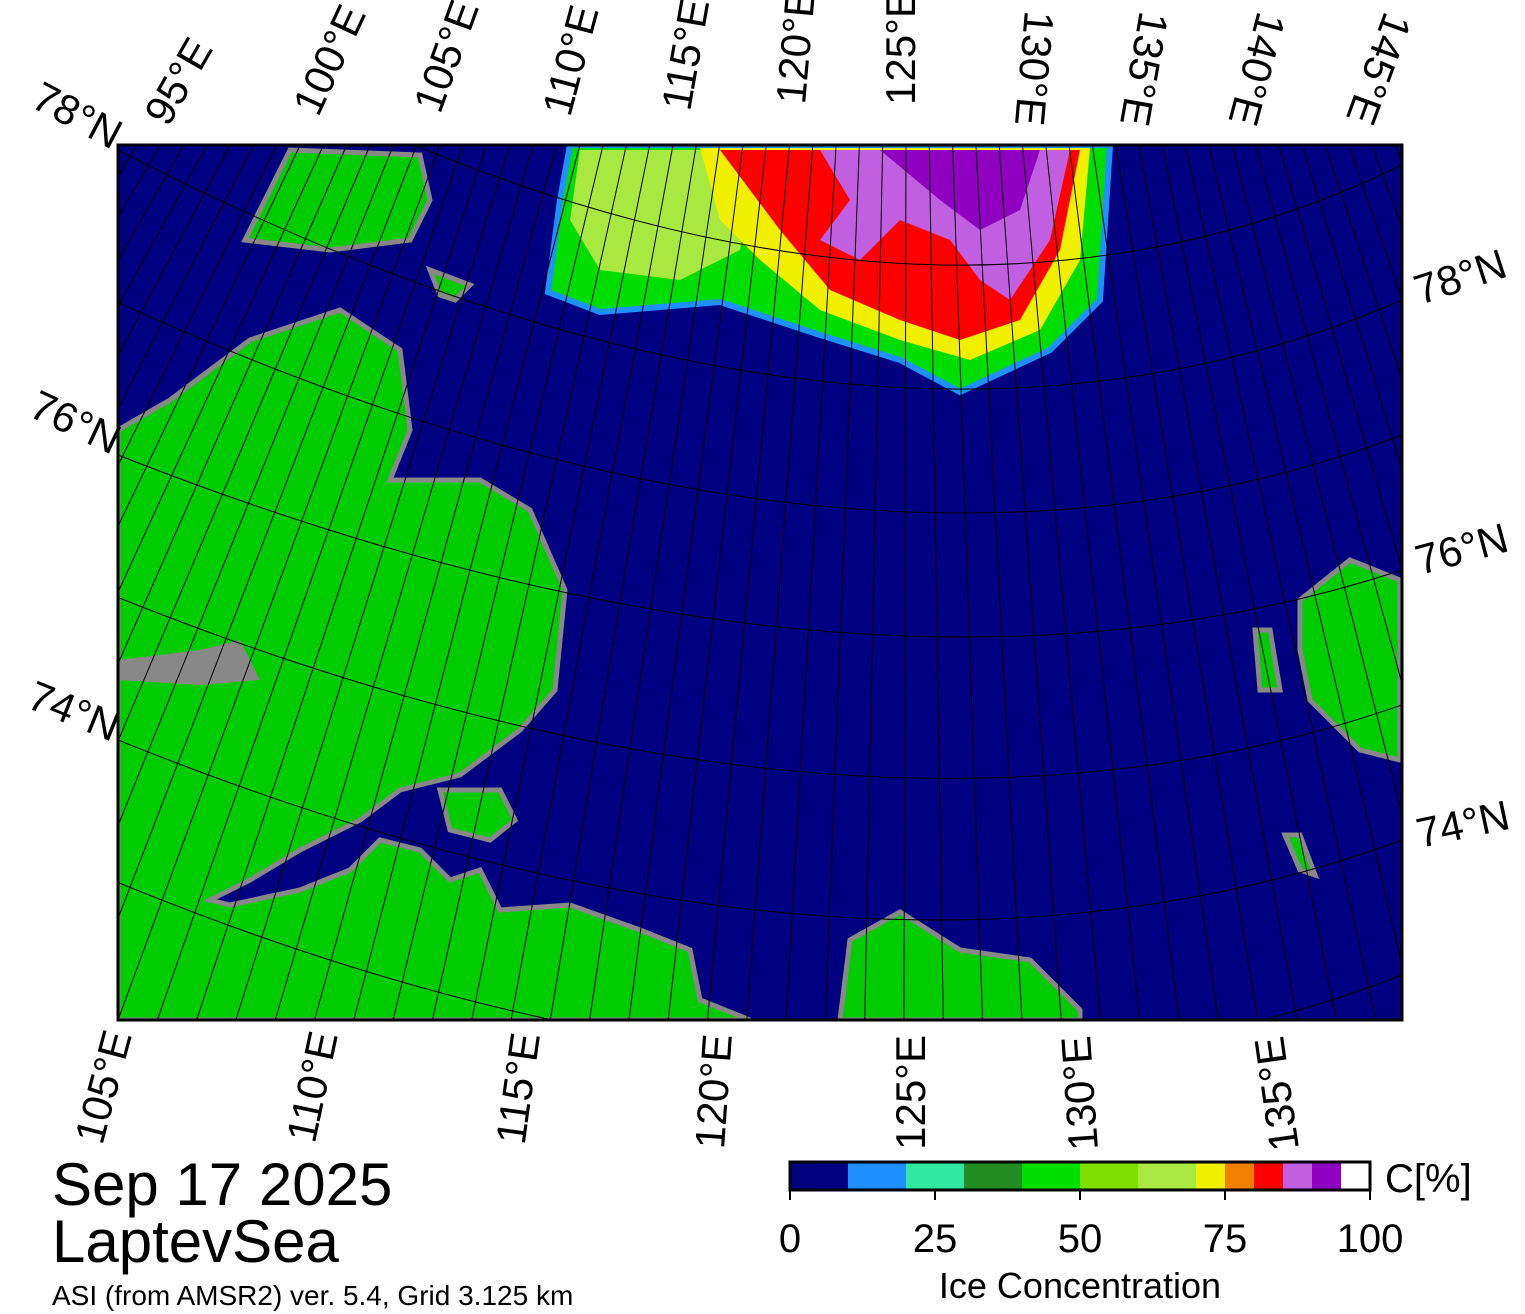 The image size is (1525, 1314). I want to click on colorbar-unit: C[%], so click(1428, 1179).